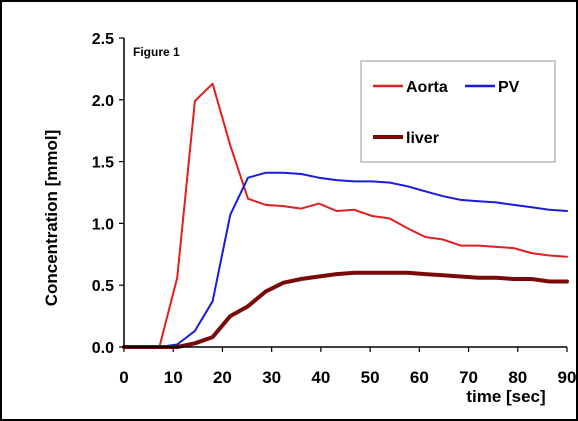 This screenshot has height=421, width=578. What do you see at coordinates (103, 224) in the screenshot?
I see `y-tick-label: 1.0` at bounding box center [103, 224].